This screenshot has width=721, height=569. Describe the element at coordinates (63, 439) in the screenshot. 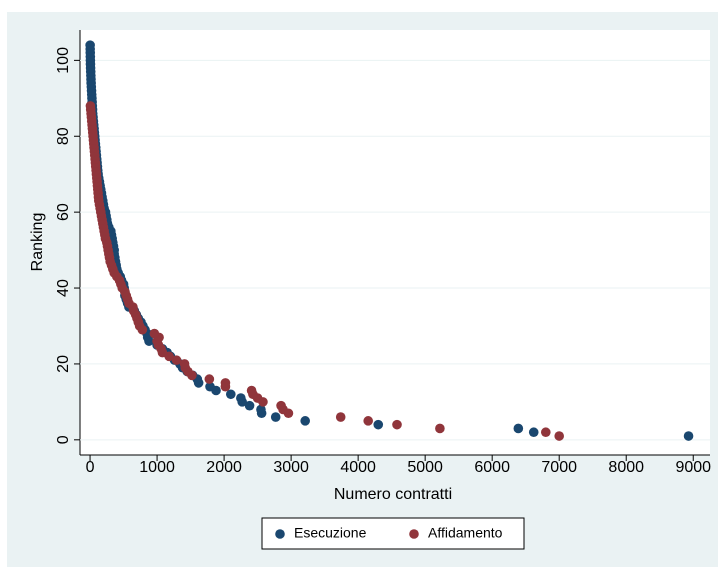

I see `y-tick-label: 0` at that location.